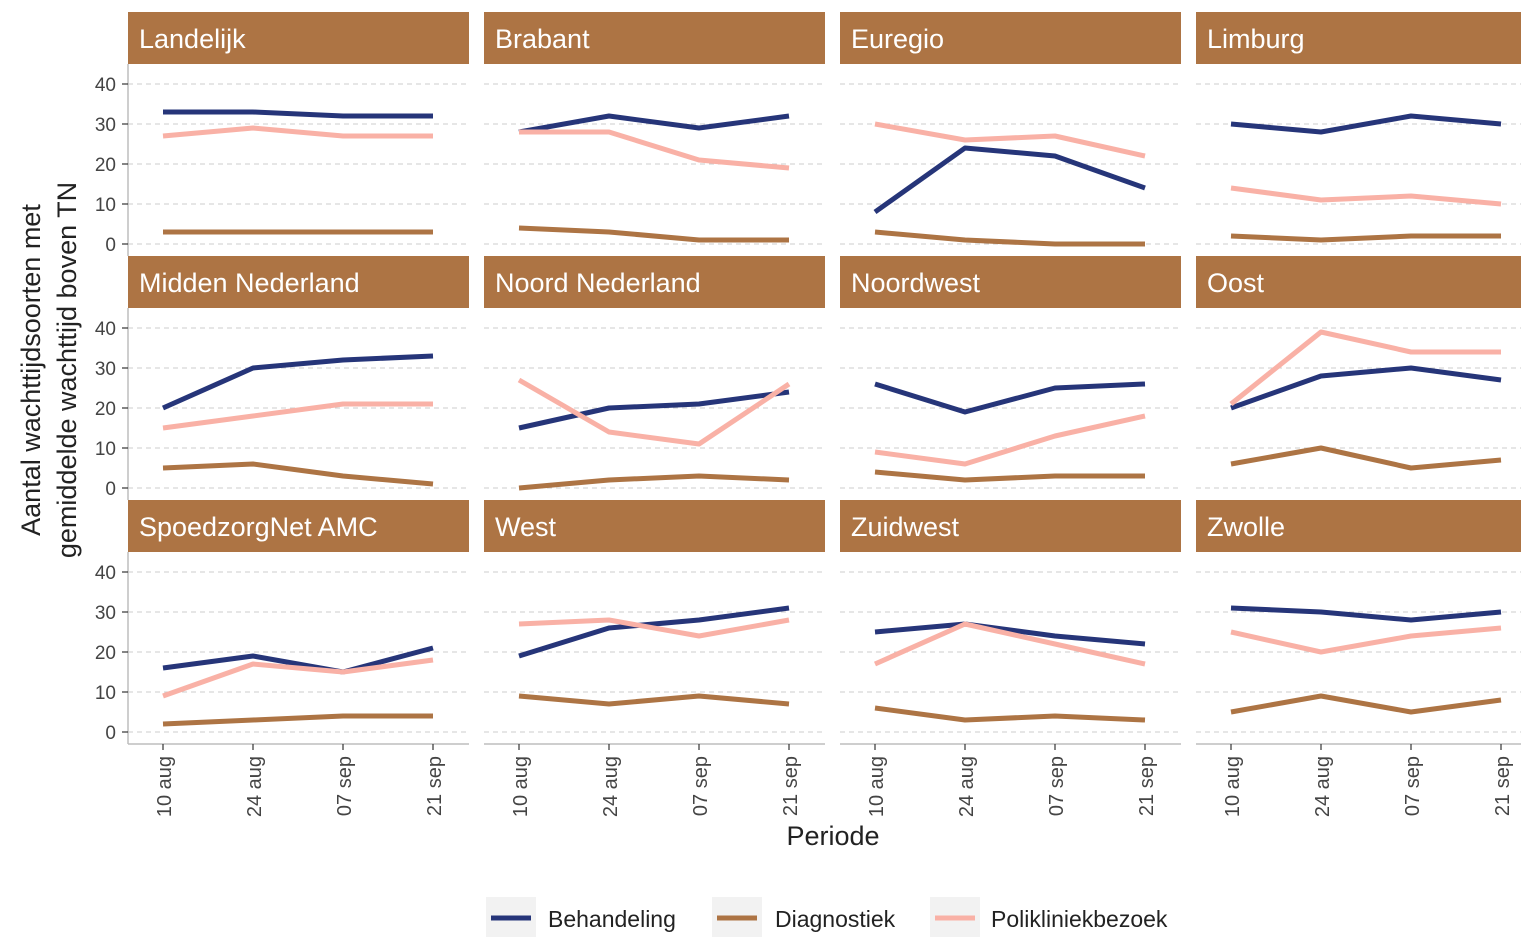 Image resolution: width=1521 pixels, height=937 pixels. Describe the element at coordinates (258, 527) in the screenshot. I see `facet-title: SpoedzorgNet AMC` at that location.